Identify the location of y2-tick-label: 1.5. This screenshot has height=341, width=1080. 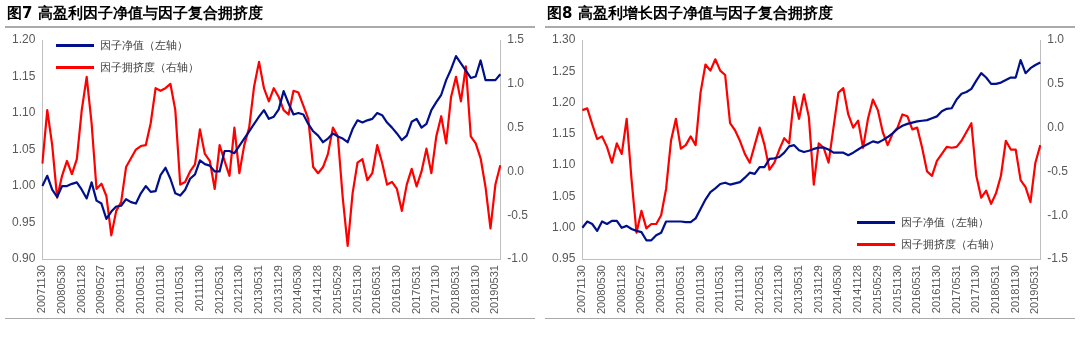
(516, 39).